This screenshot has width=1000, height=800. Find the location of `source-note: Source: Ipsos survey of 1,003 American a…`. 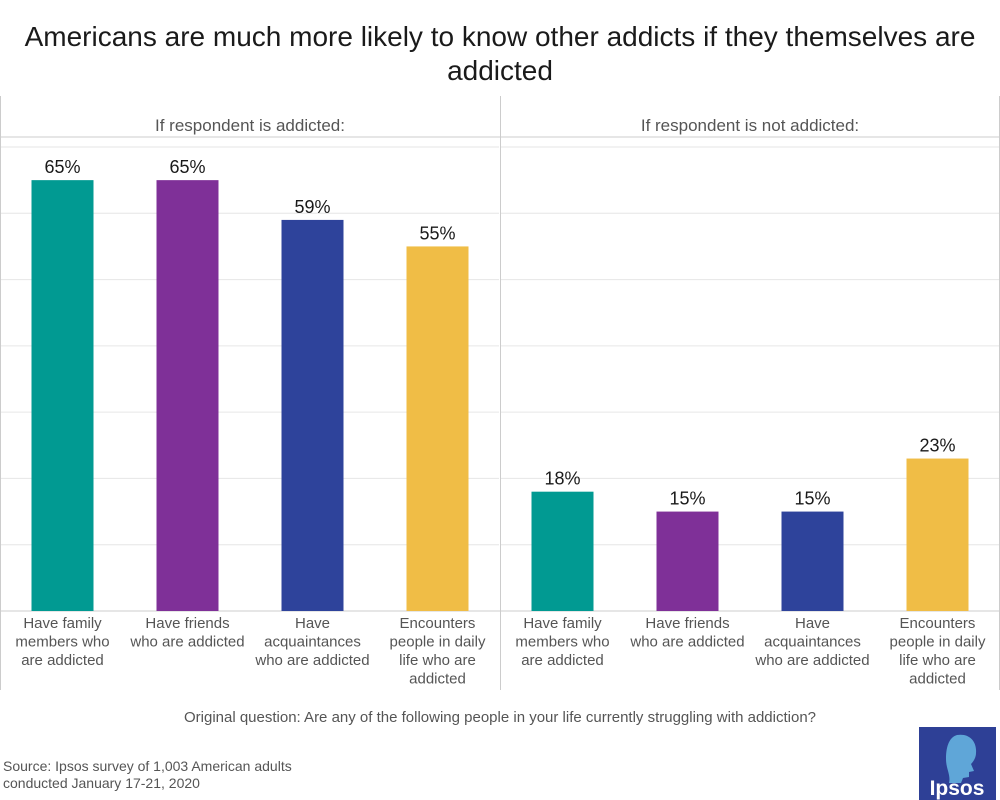

source-note: Source: Ipsos survey of 1,003 American a… is located at coordinates (183, 775).